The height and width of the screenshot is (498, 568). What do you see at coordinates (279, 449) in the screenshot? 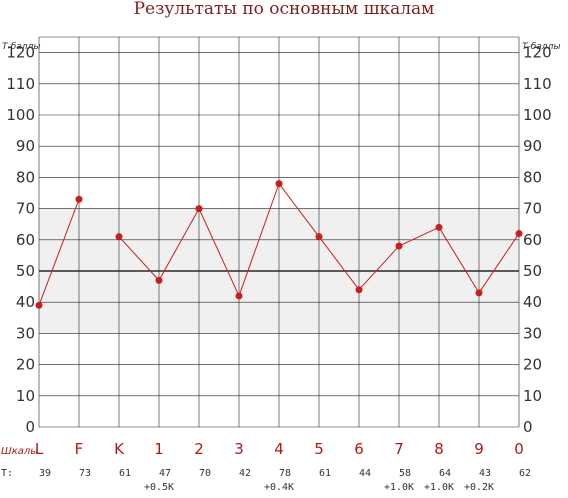
I see `scale-label: 4` at bounding box center [279, 449].